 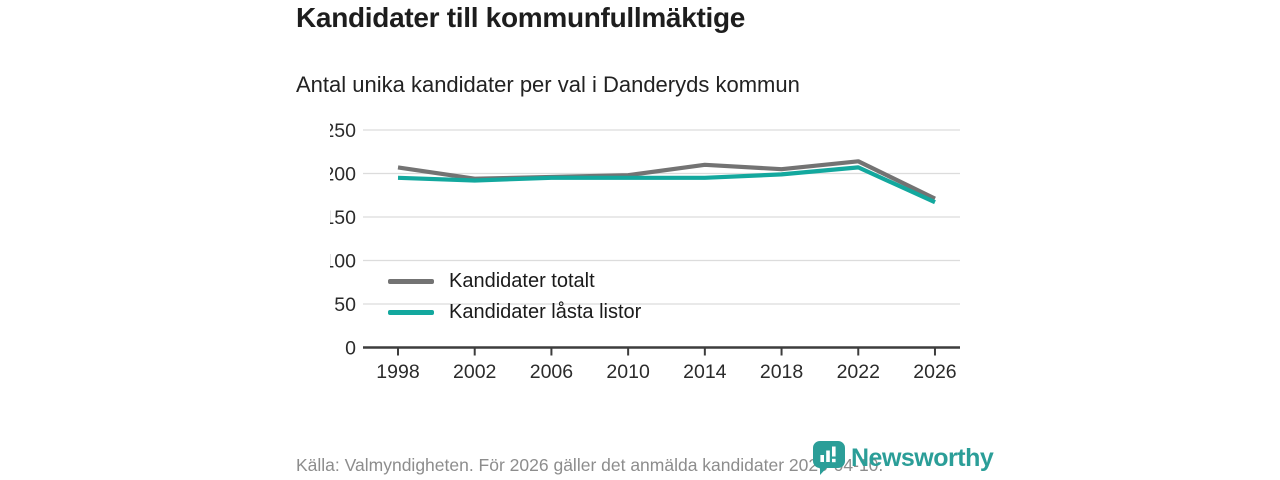 I want to click on legend-item: Kandidater totalt, so click(x=514, y=281).